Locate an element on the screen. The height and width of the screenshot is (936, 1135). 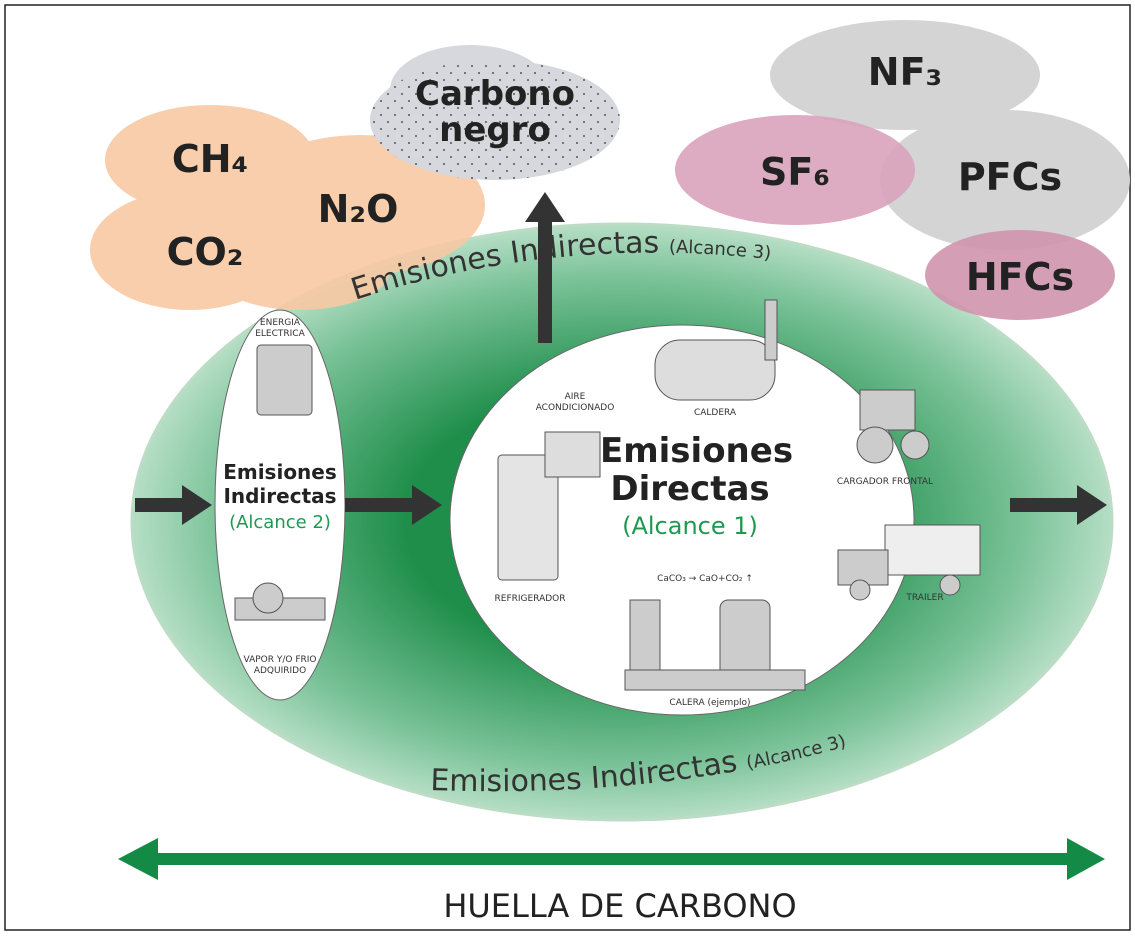
scope1-item: CARGADOR FRONTAL is located at coordinates (885, 482).